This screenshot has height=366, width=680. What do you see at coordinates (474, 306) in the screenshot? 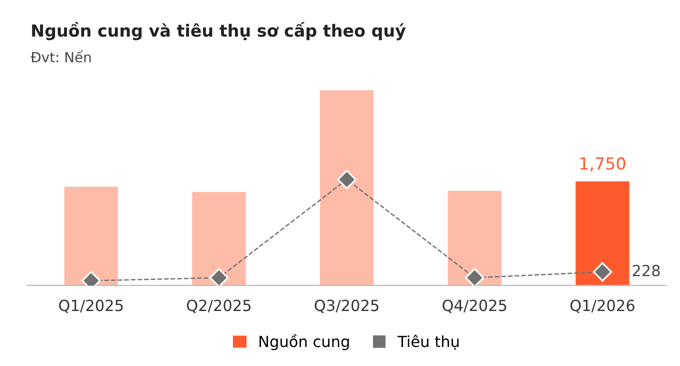
I see `x-tick-label: Q4/2025` at bounding box center [474, 306].